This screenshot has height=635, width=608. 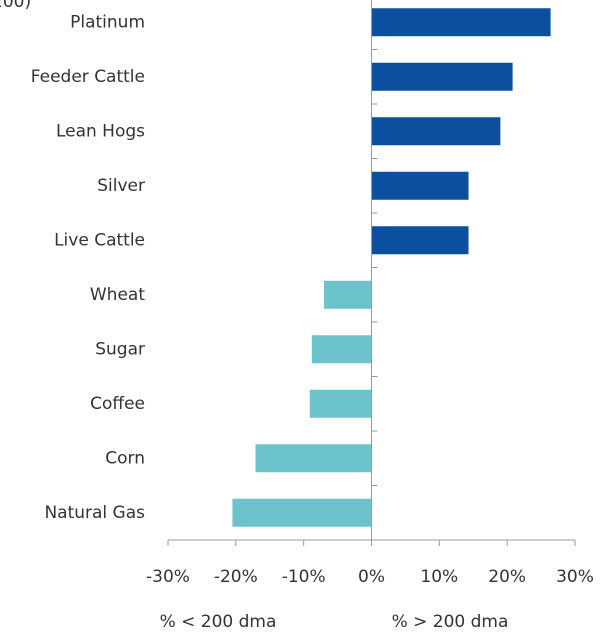 I want to click on y-tick-label: Natural Gas, so click(x=94, y=513).